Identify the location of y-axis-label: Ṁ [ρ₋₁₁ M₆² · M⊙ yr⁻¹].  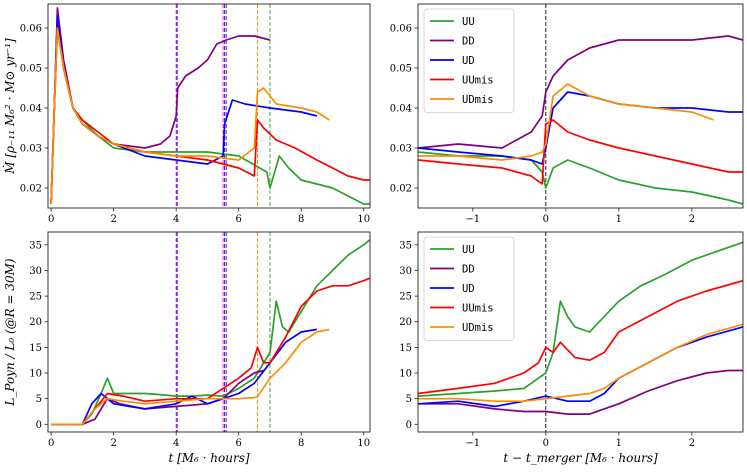
(9, 106).